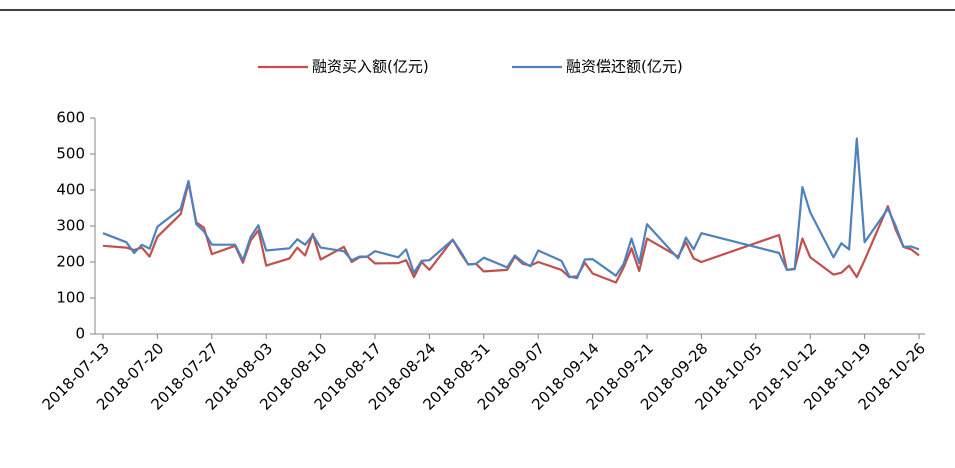  Describe the element at coordinates (70, 298) in the screenshot. I see `y-tick-label: 100` at that location.